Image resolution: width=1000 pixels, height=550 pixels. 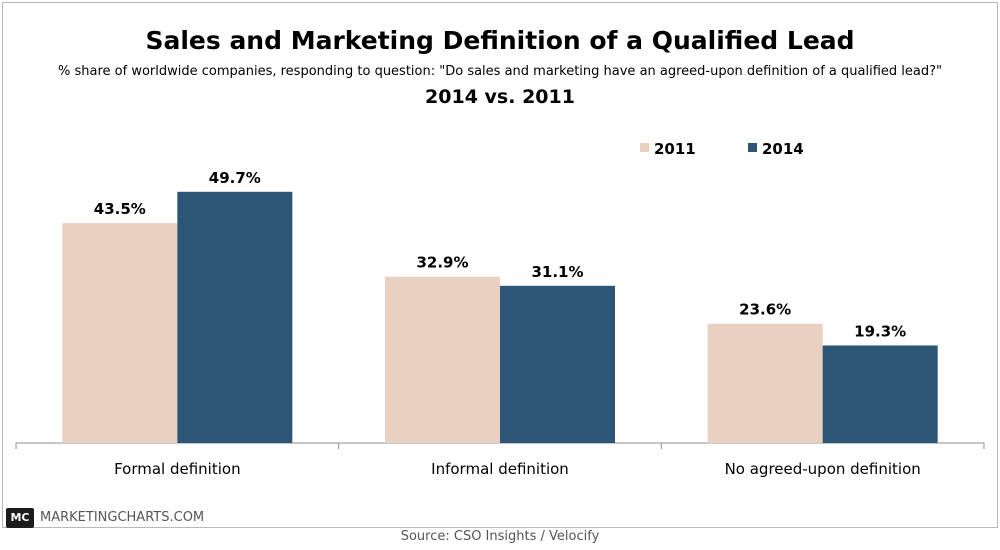 I want to click on category-label: Informal definition, so click(x=500, y=469).